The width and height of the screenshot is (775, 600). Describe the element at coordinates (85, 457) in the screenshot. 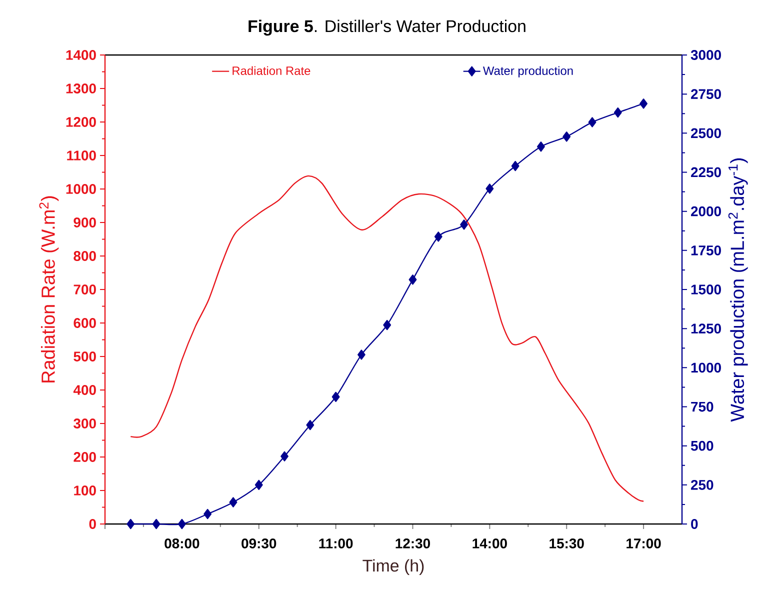

I see `y-tick-label: 200` at that location.